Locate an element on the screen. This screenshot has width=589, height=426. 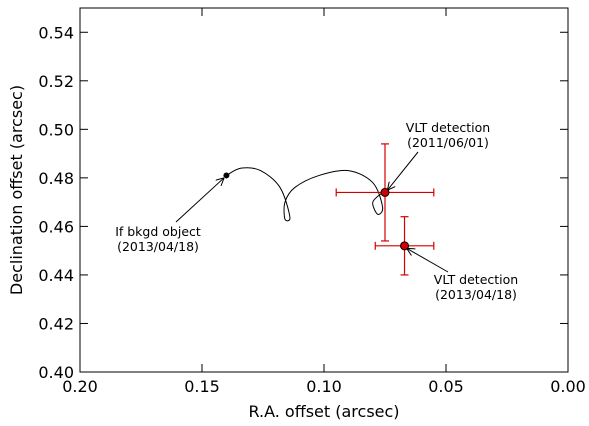
x-axis-label: R.A. offset (arcsec) is located at coordinates (323, 411).